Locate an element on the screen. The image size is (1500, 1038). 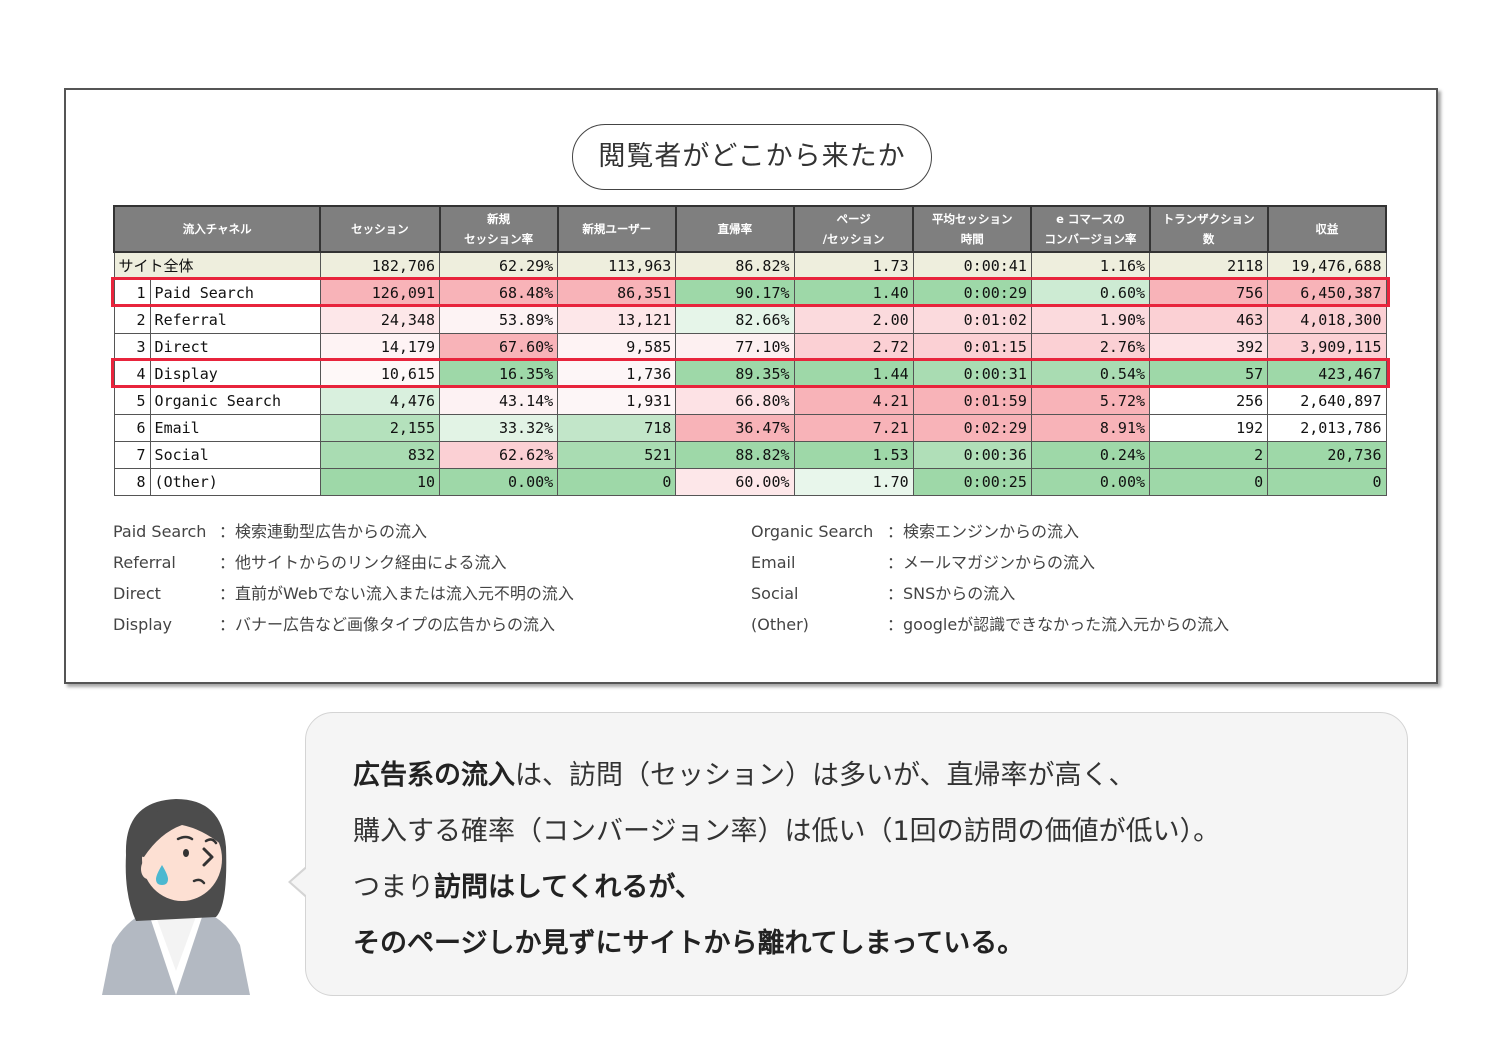
legend-desc: ：他サイトからのリンク経由による流入 is located at coordinates (363, 562).